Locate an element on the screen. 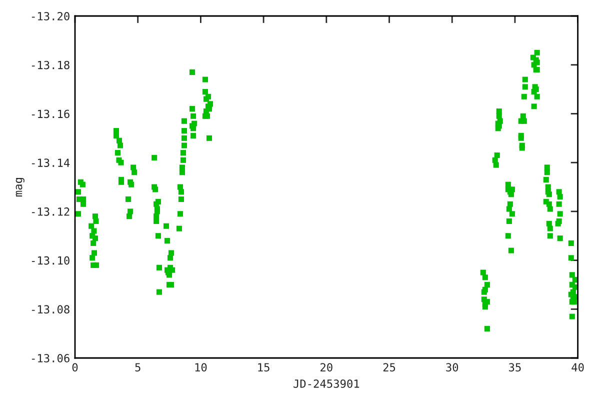  y-tick-label: -13.16 is located at coordinates (51, 114).